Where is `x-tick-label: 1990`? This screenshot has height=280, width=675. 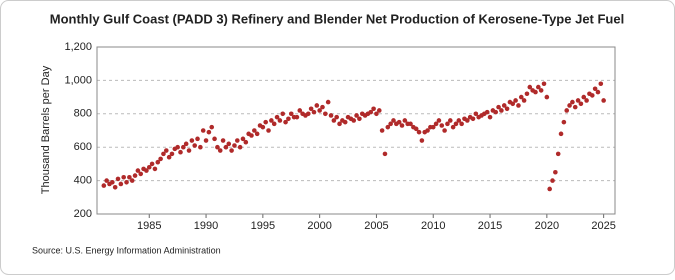
x-tick-label: 1990 is located at coordinates (206, 226).